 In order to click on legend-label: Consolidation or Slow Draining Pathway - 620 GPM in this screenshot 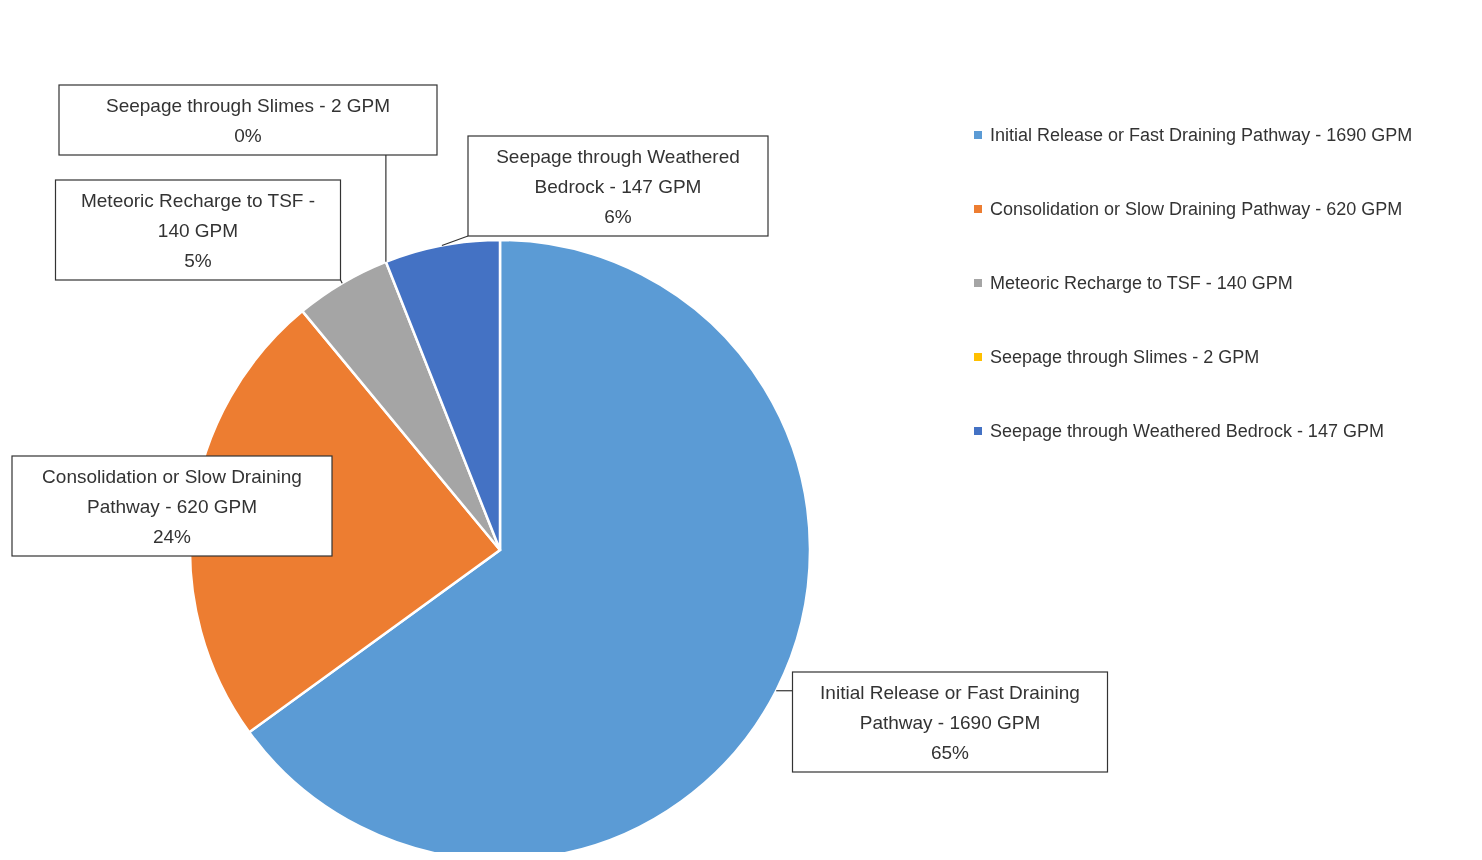, I will do `click(1196, 209)`.